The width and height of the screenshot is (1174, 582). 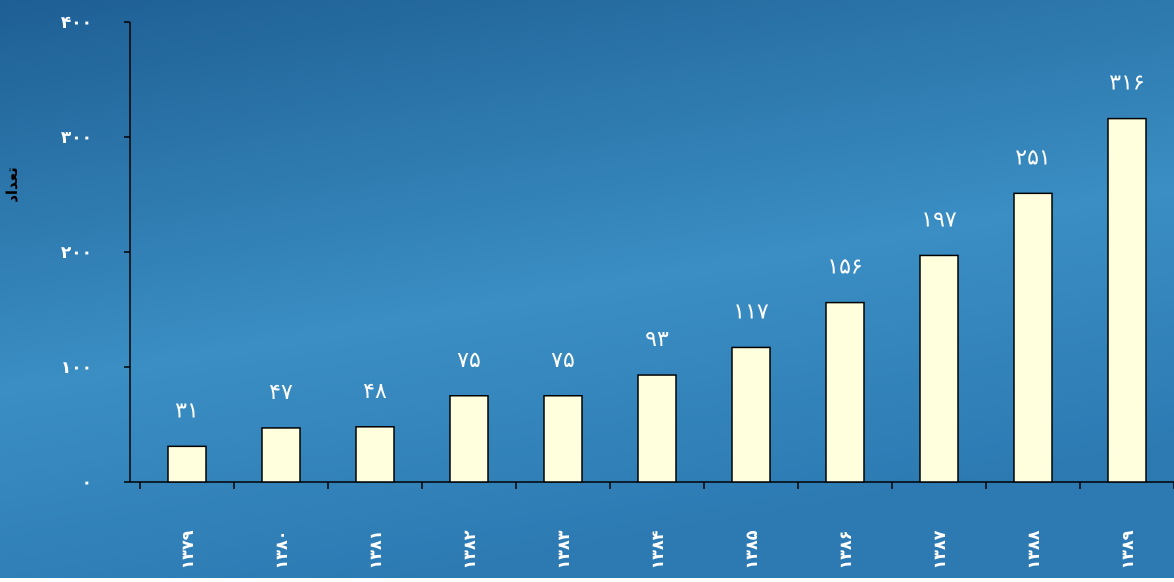 I want to click on x-category-label: ۱۳۸۰, so click(x=281, y=549).